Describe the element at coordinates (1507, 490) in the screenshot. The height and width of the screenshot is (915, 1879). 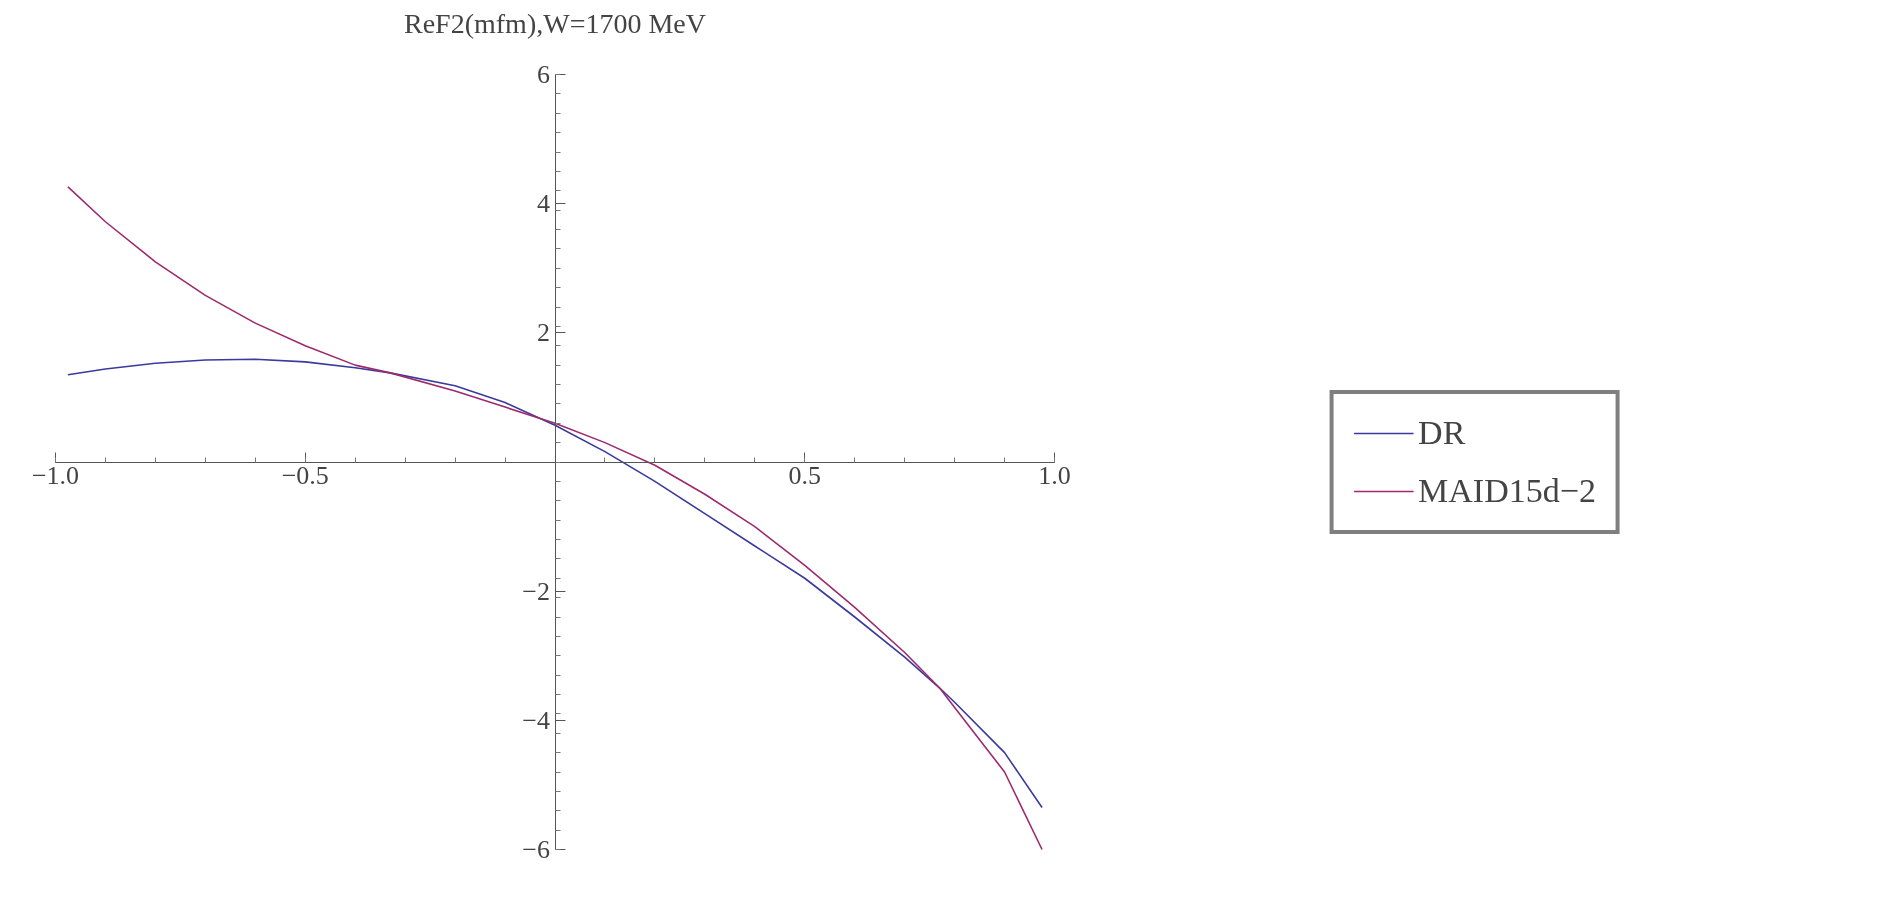
I see `legend-label: MAID15d−2` at that location.